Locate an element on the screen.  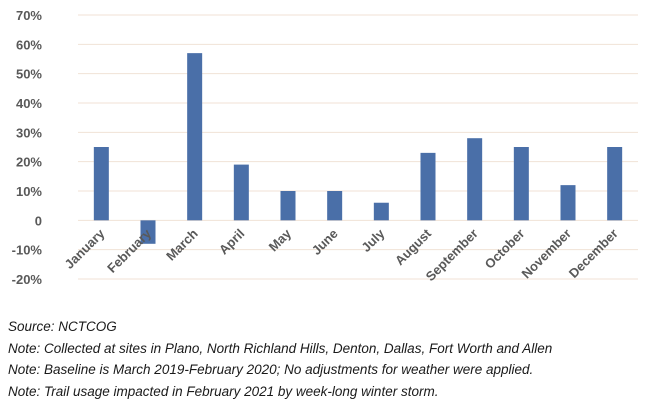
x-tick-label-october: October is located at coordinates (505, 249).